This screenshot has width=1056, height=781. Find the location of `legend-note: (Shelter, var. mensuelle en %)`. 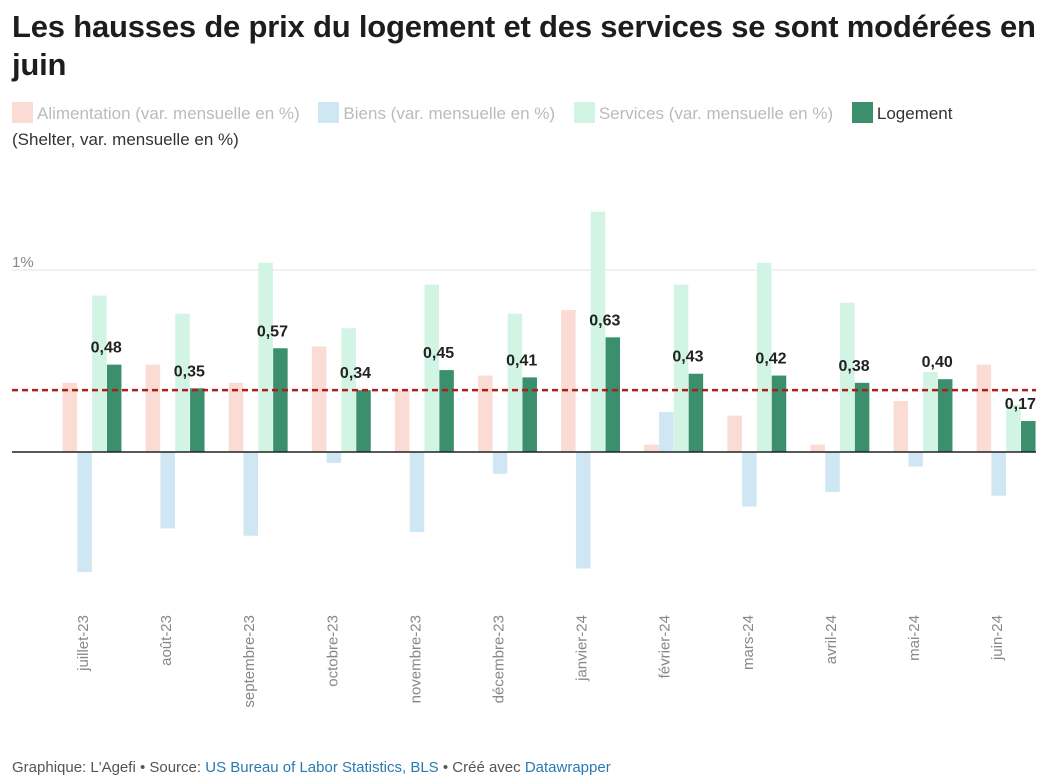

legend-note: (Shelter, var. mensuelle en %) is located at coordinates (125, 139).